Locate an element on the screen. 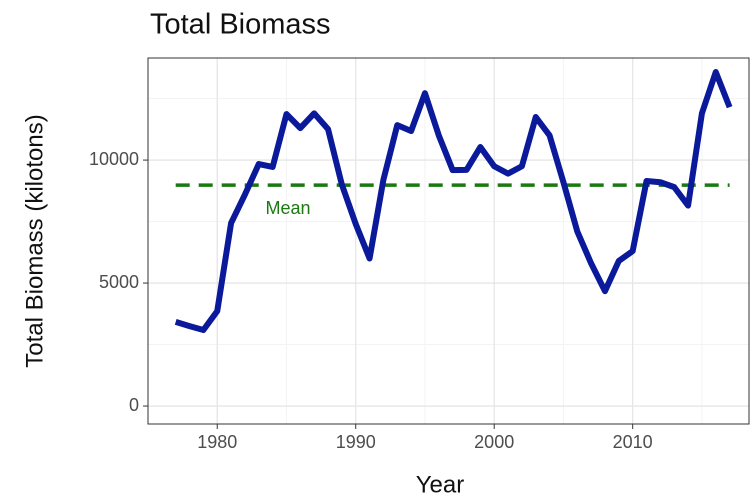 The image size is (753, 501). x-tick-label: 1980 is located at coordinates (217, 442).